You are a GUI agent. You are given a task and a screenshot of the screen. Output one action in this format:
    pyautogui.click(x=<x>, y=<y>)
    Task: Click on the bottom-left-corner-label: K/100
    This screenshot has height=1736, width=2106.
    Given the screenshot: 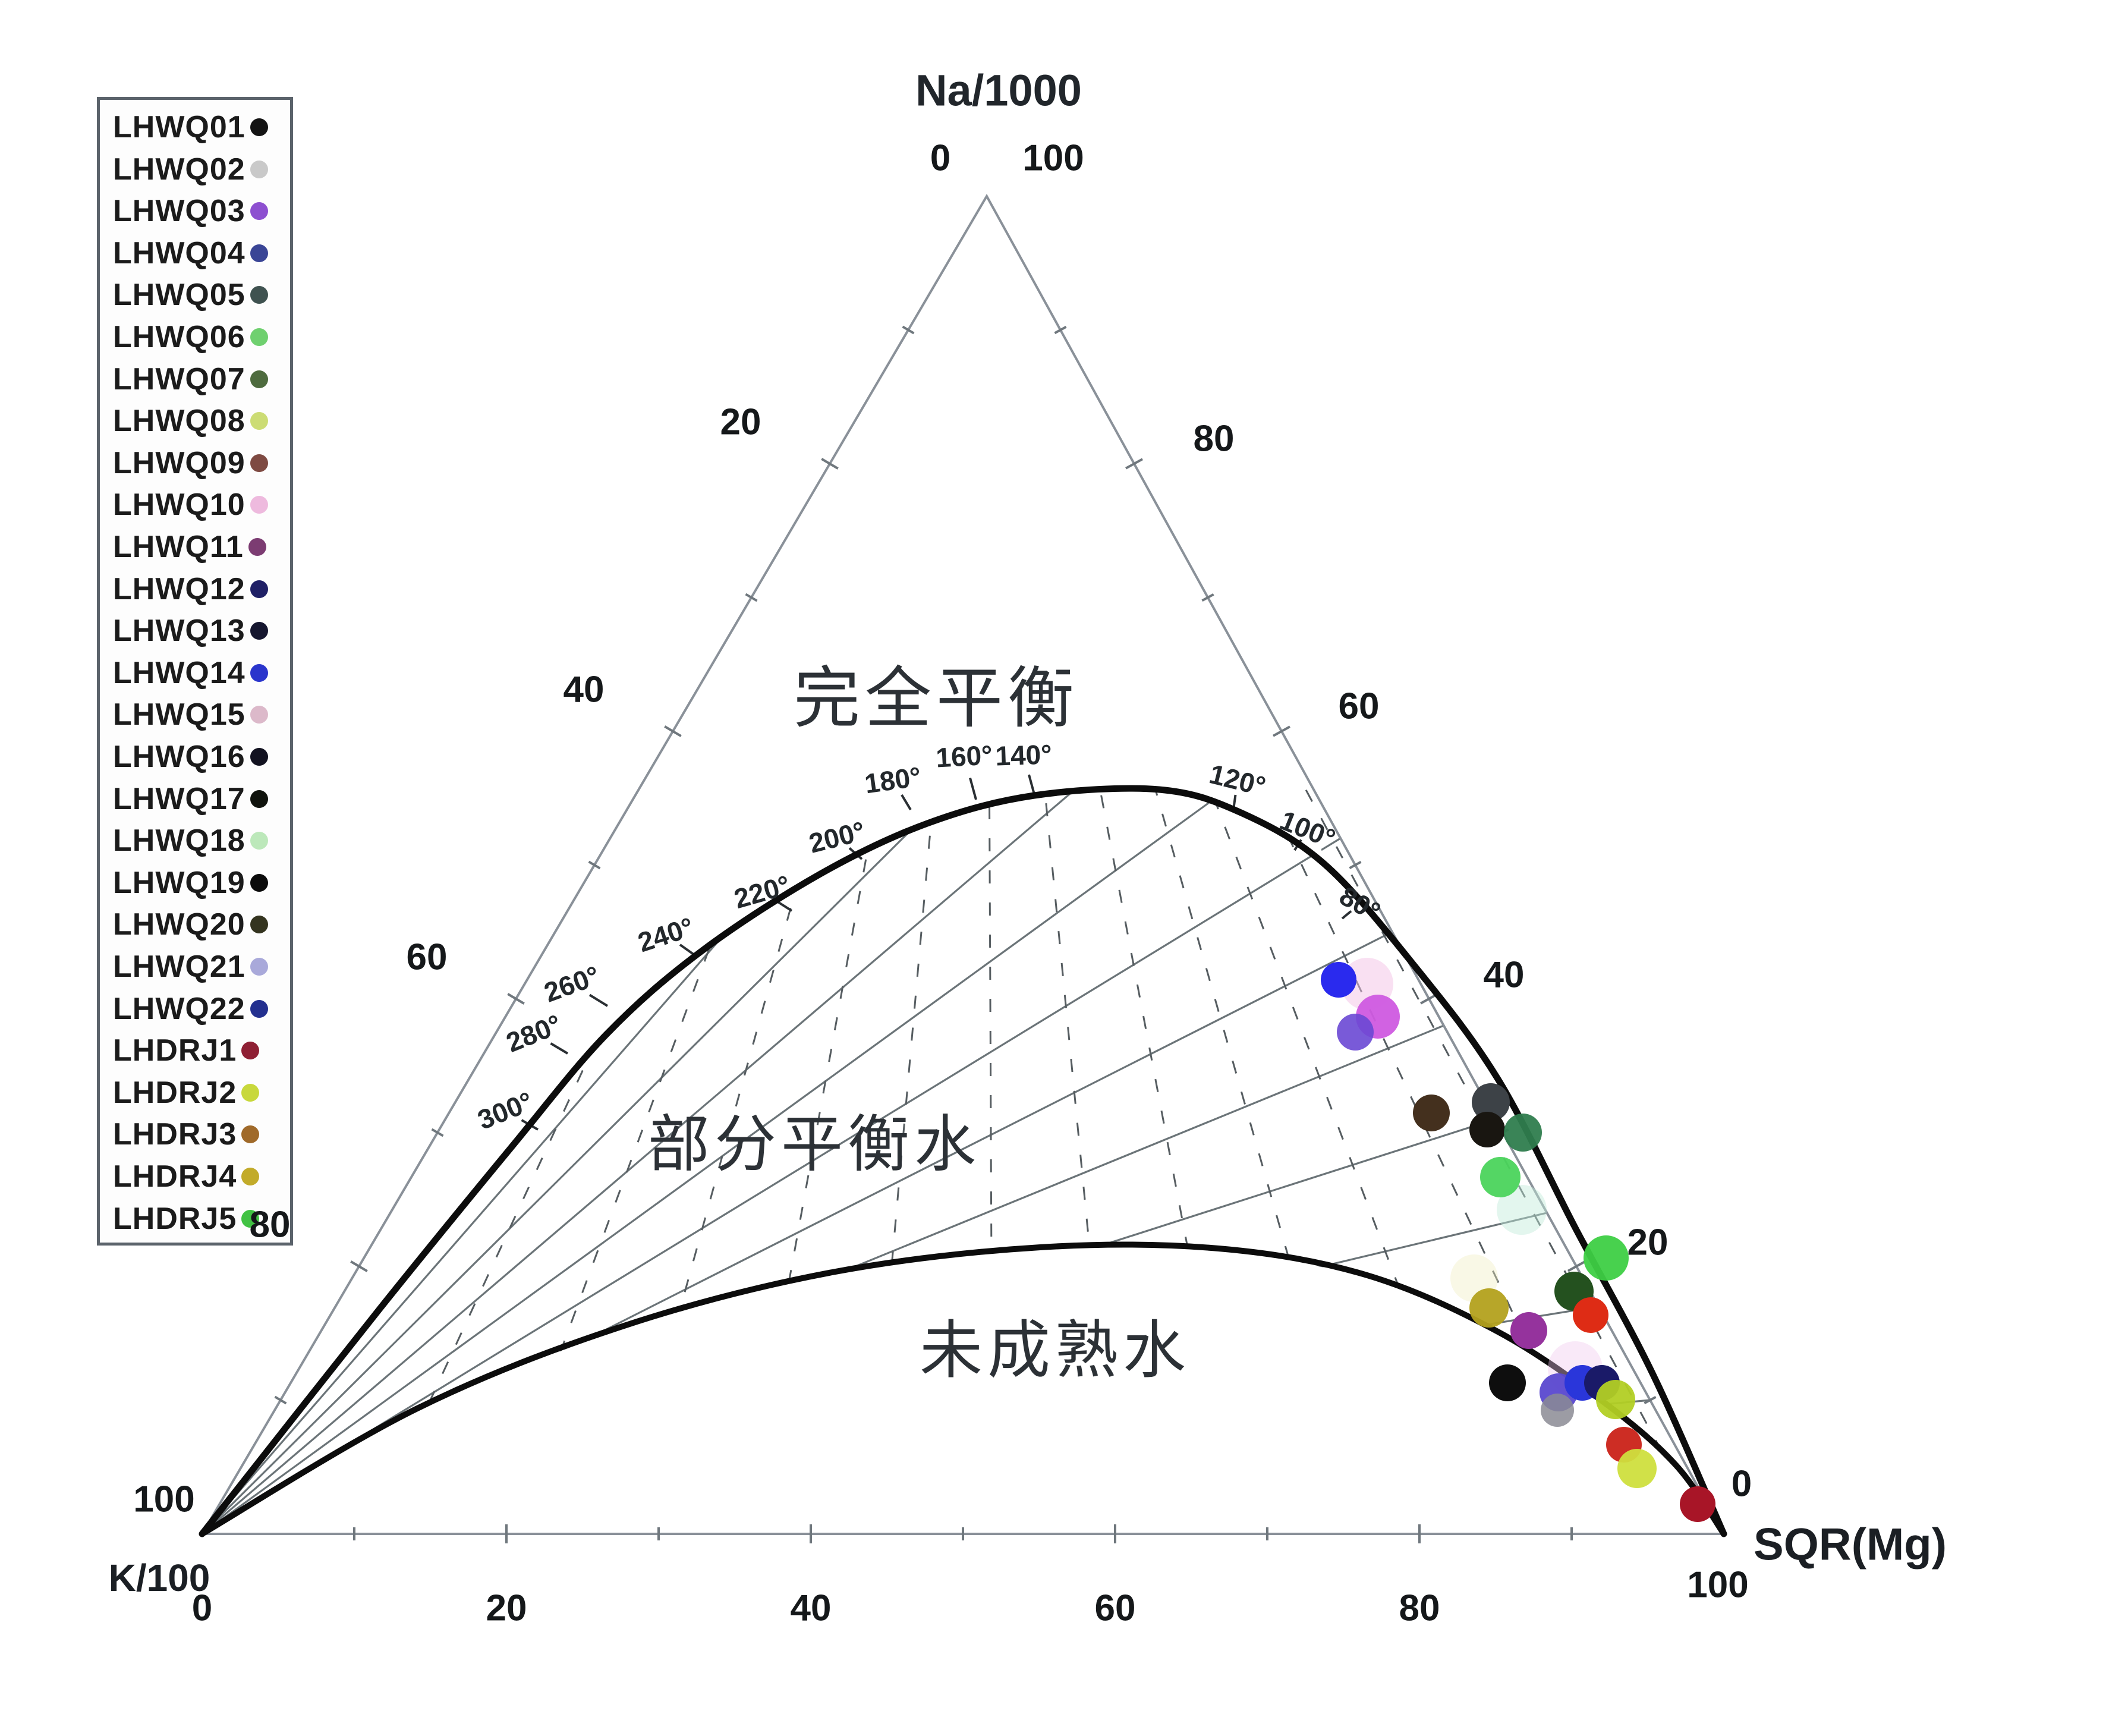 What is the action you would take?
    pyautogui.click(x=159, y=1577)
    